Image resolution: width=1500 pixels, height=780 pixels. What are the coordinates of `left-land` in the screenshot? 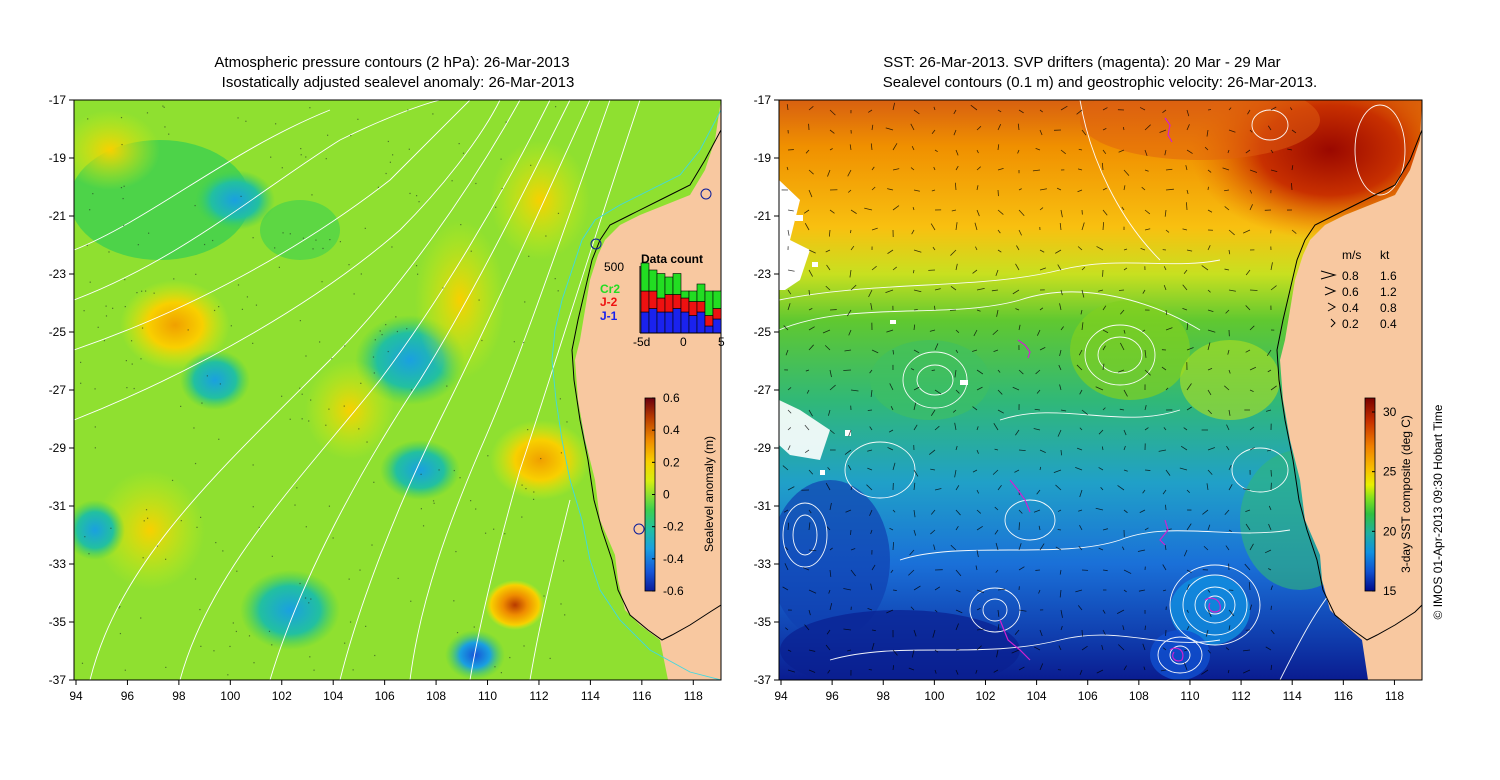 It's located at (648, 390).